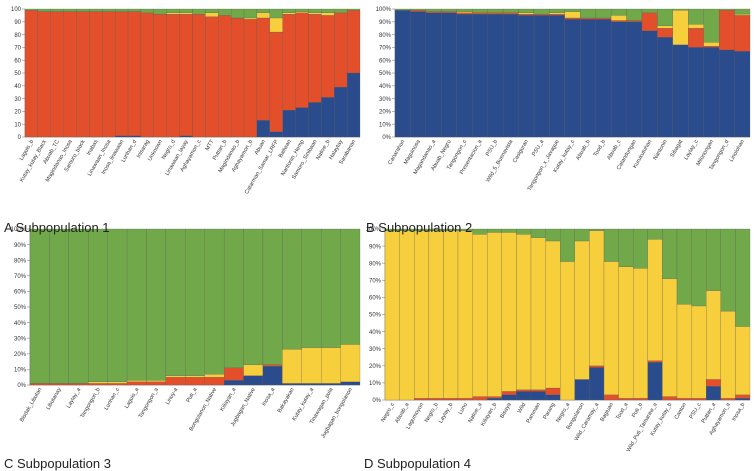  What do you see at coordinates (522, 408) in the screenshot?
I see `x-category-label: Wild` at bounding box center [522, 408].